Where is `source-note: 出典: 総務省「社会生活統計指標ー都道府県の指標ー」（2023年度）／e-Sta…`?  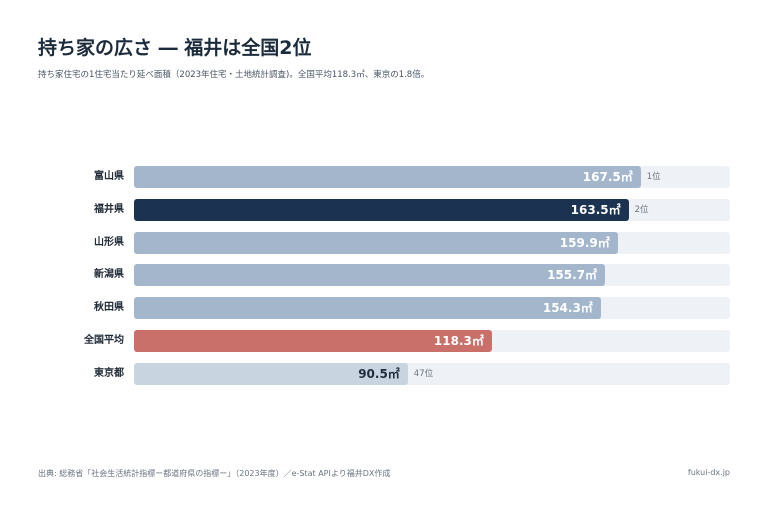
source-note: 出典: 総務省「社会生活統計指標ー都道府県の指標ー」（2023年度）／e-Sta… is located at coordinates (214, 473).